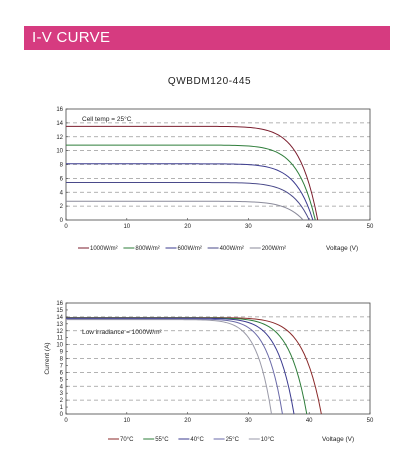 This screenshot has height=473, width=419. What do you see at coordinates (268, 440) in the screenshot?
I see `legend-label: 10°C` at bounding box center [268, 440].